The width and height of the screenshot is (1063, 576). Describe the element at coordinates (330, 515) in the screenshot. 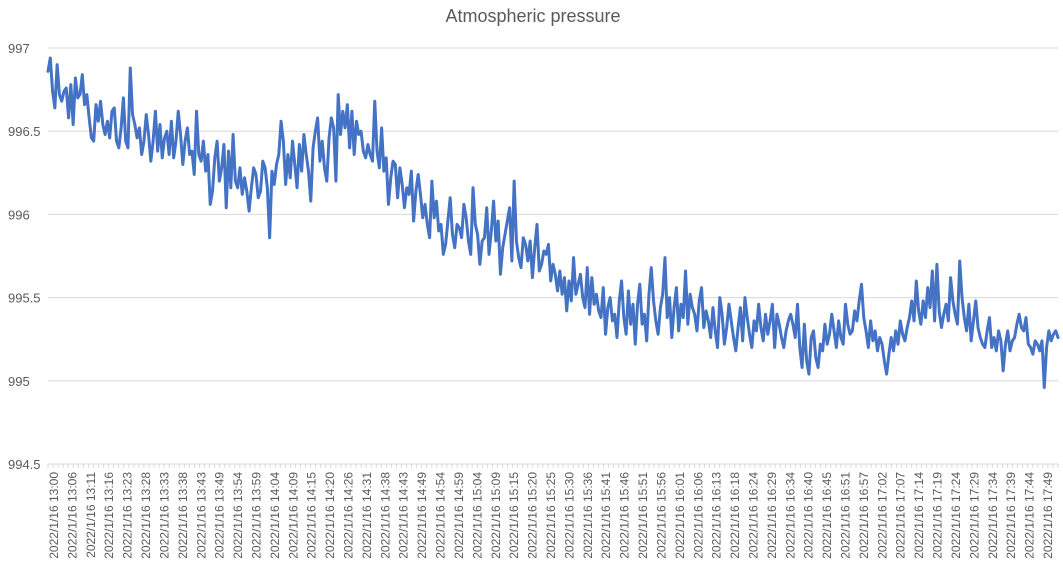

I see `x-tick-label: 2022/1/16 14:20` at that location.